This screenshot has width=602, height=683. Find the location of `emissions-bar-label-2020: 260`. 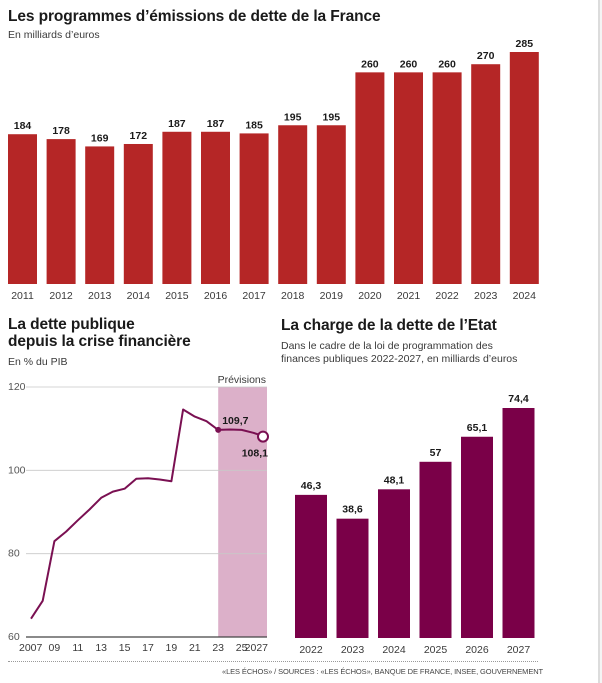

emissions-bar-label-2020: 260 is located at coordinates (370, 64).